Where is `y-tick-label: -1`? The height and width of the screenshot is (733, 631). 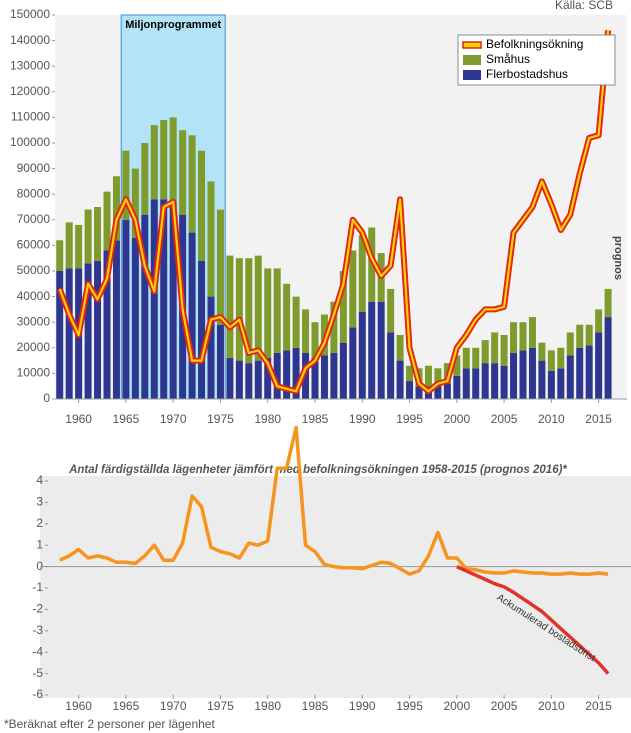
y-tick-label: -1 is located at coordinates (37, 587).